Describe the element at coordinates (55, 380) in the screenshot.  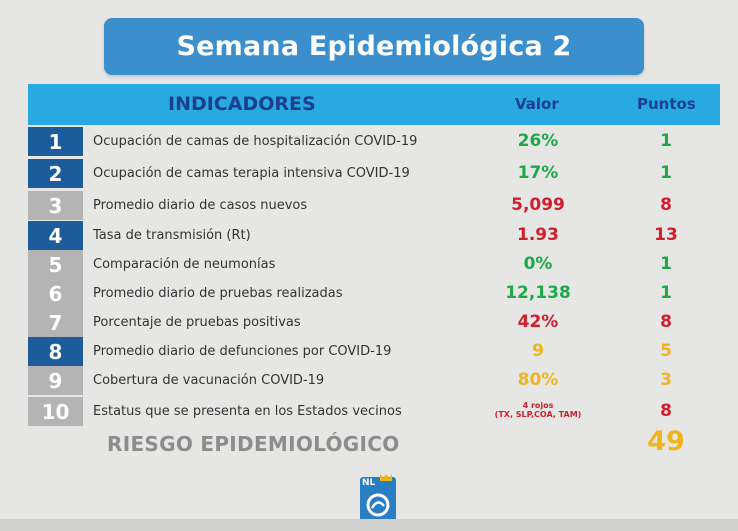
I see `row-number: 9` at that location.